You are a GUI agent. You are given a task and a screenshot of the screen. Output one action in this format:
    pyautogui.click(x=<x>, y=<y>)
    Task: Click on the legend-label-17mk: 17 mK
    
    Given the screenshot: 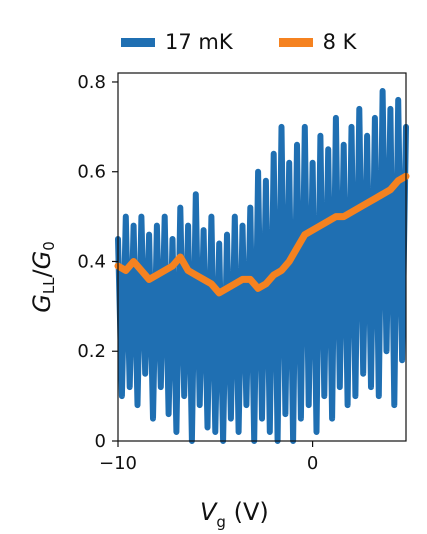 What is the action you would take?
    pyautogui.click(x=199, y=42)
    